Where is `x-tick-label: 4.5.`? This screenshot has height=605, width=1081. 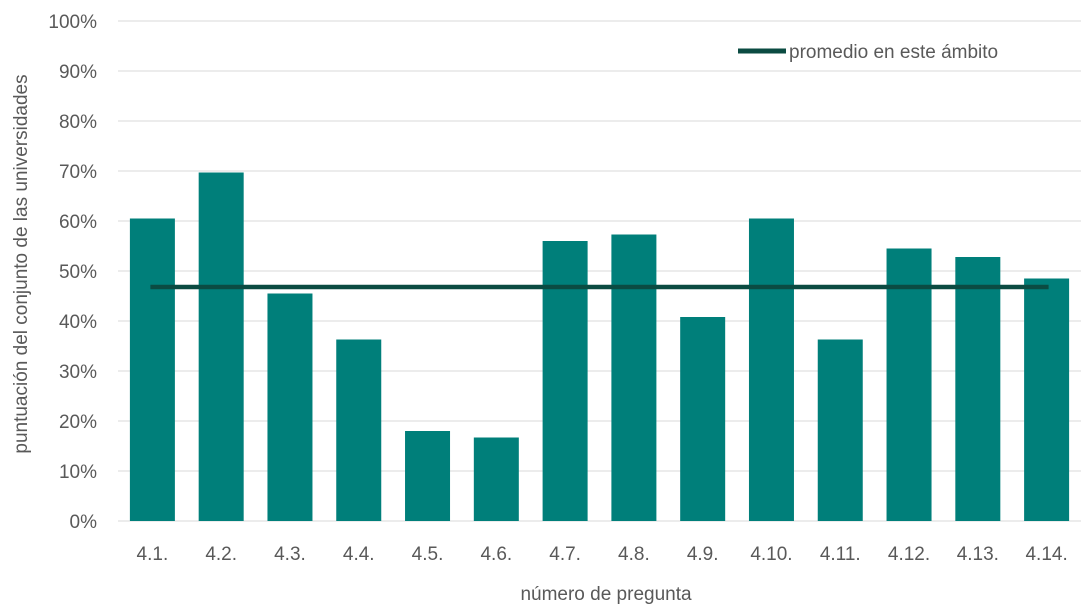
x-tick-label: 4.5. is located at coordinates (428, 554).